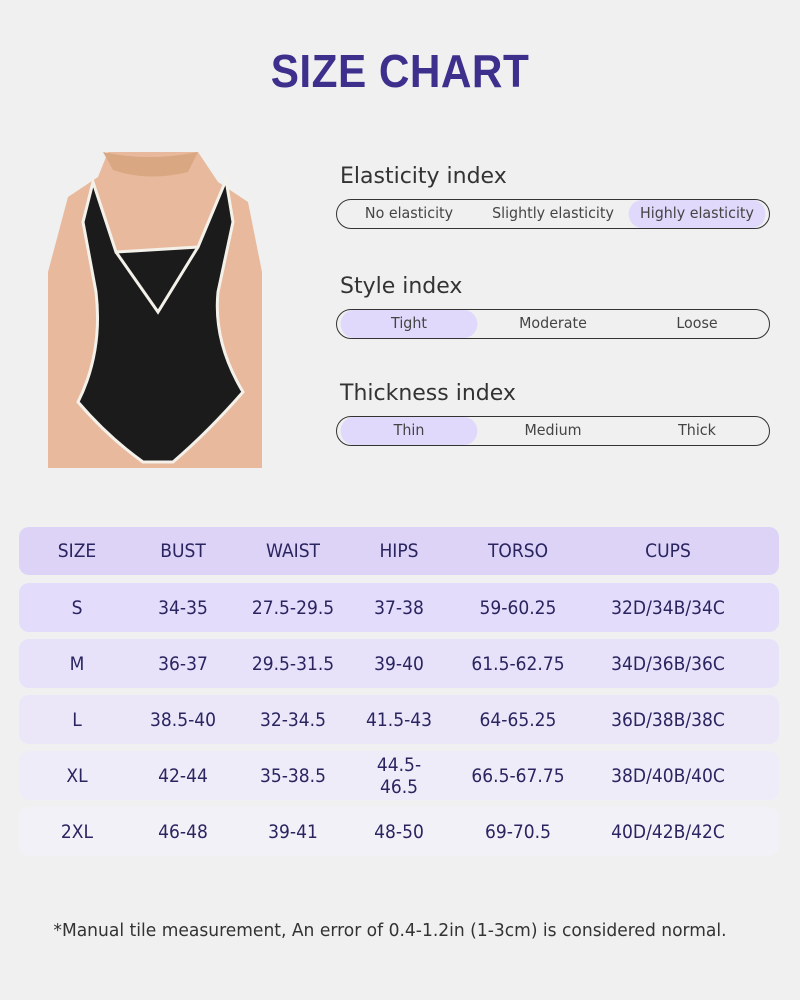 The image size is (800, 1000). I want to click on cell-size: M, so click(77, 663).